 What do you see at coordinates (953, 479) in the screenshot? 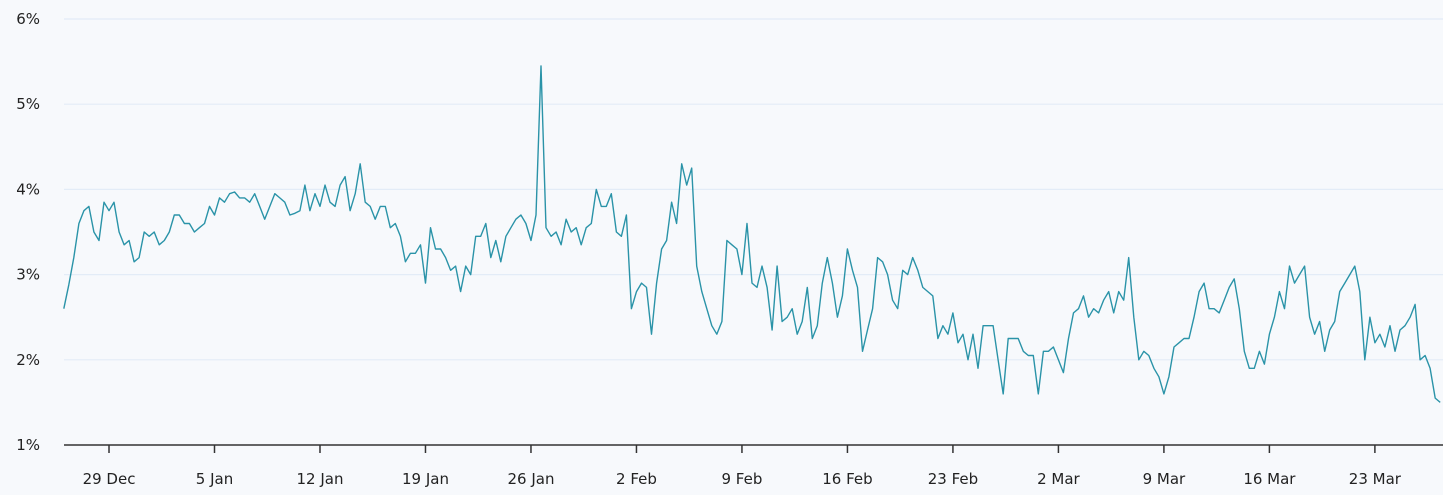
I see `x-tick-label: 23 Feb` at bounding box center [953, 479].